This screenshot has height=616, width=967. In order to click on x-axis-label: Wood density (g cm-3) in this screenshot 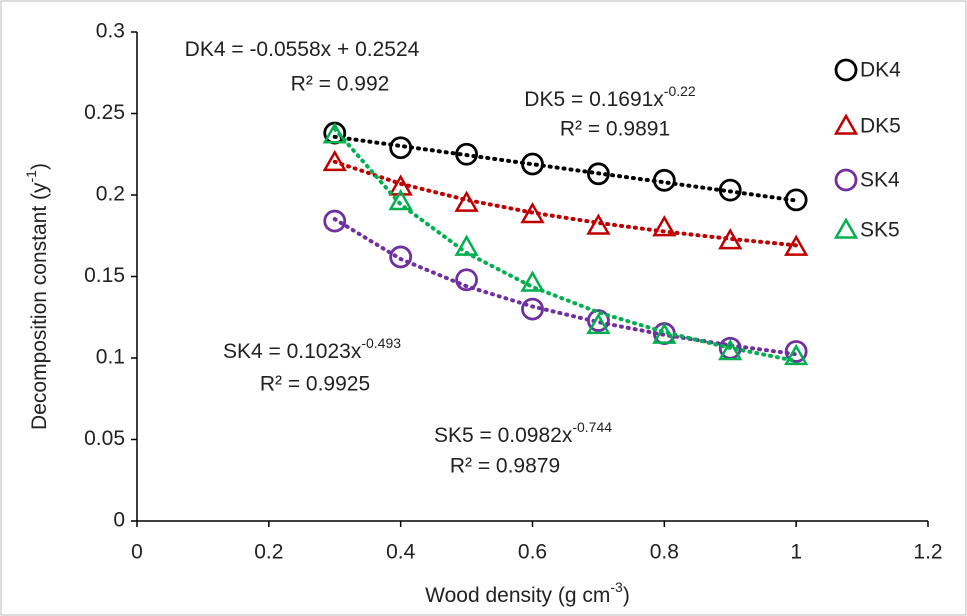, I will do `click(527, 593)`.